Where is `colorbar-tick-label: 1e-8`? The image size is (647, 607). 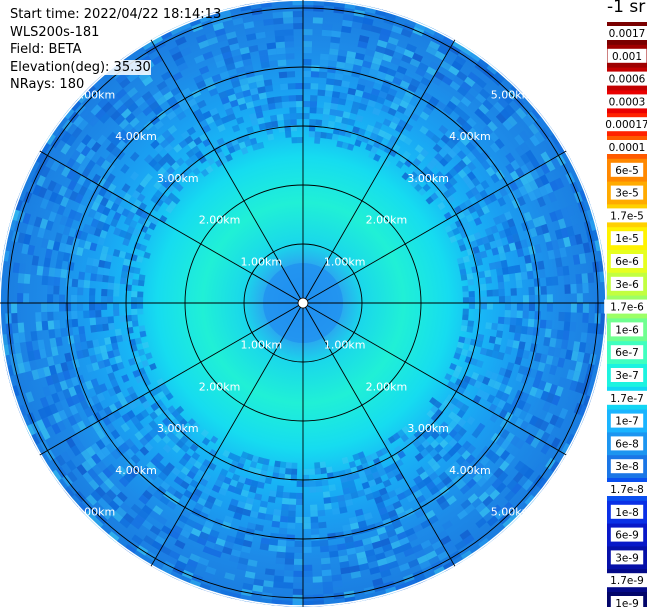
colorbar-tick-label: 1e-8 is located at coordinates (627, 513).